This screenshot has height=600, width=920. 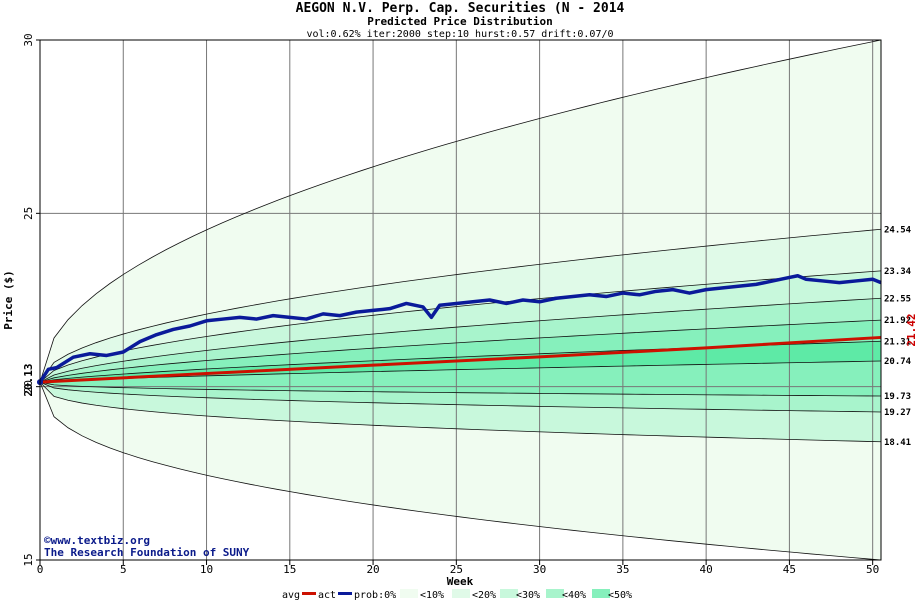 I want to click on band-end-label: 22.55, so click(x=897, y=299).